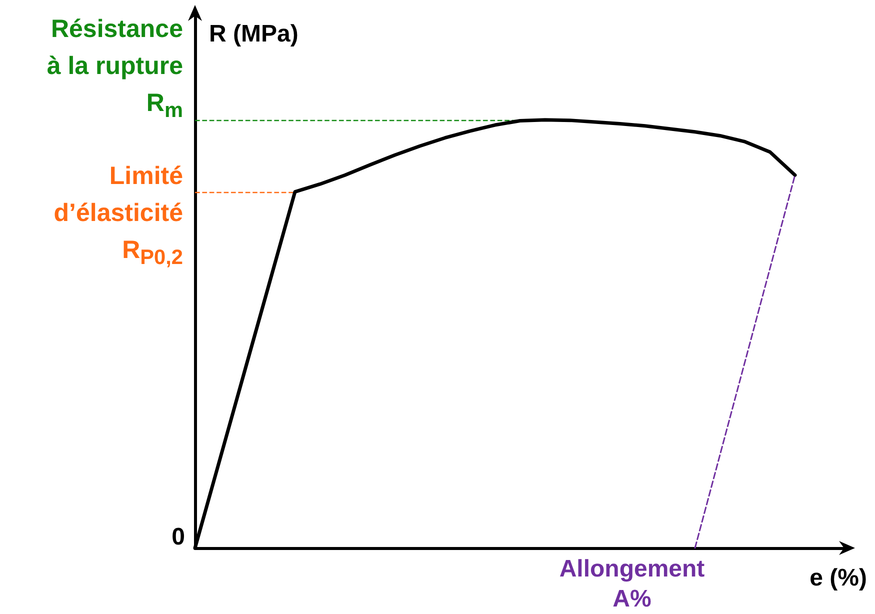  I want to click on y-axis-title: R (MPa), so click(253, 34).